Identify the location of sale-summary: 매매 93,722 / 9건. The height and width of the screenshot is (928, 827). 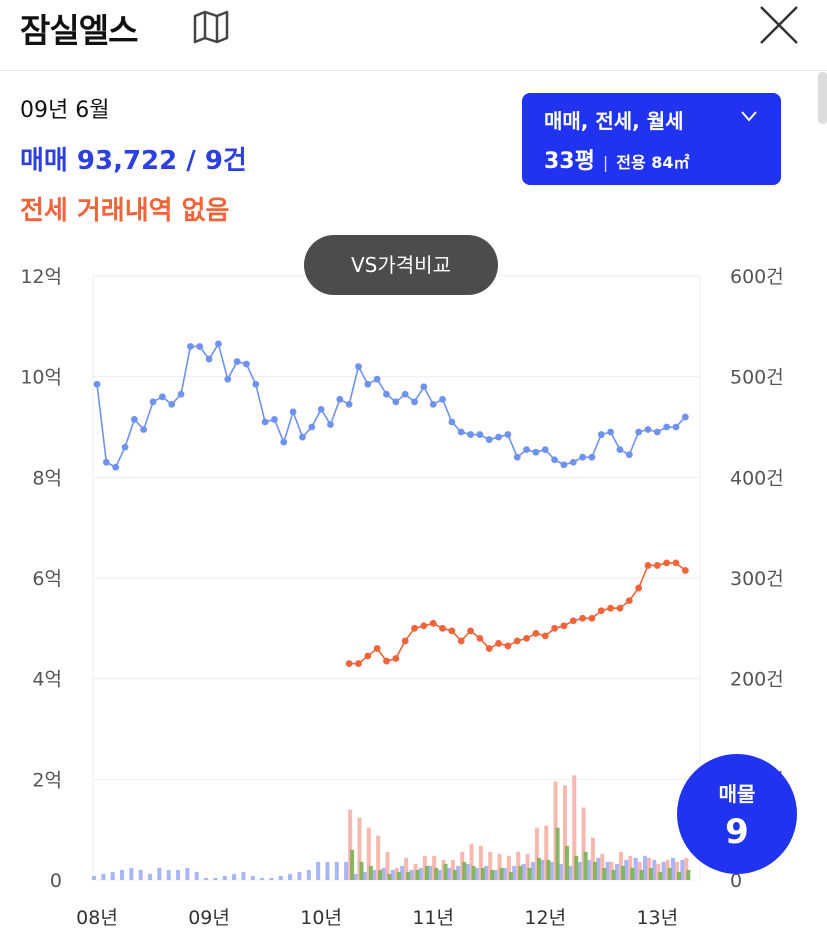
(133, 161).